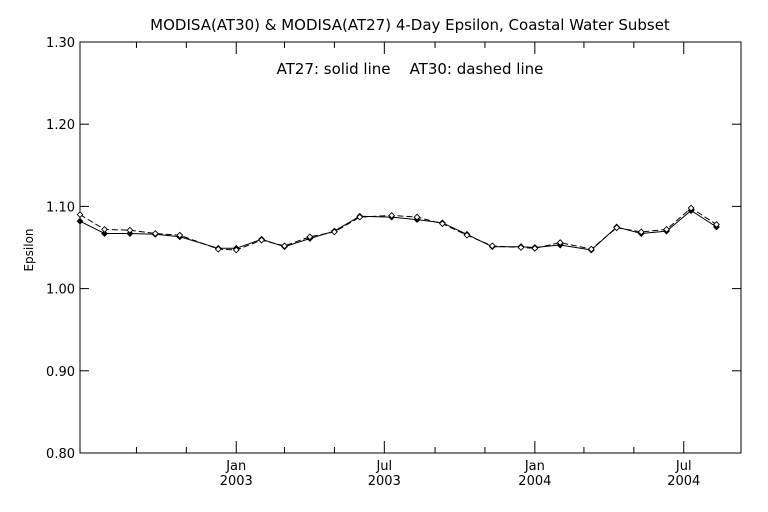  What do you see at coordinates (60, 125) in the screenshot?
I see `y-tick-label: 1.20` at bounding box center [60, 125].